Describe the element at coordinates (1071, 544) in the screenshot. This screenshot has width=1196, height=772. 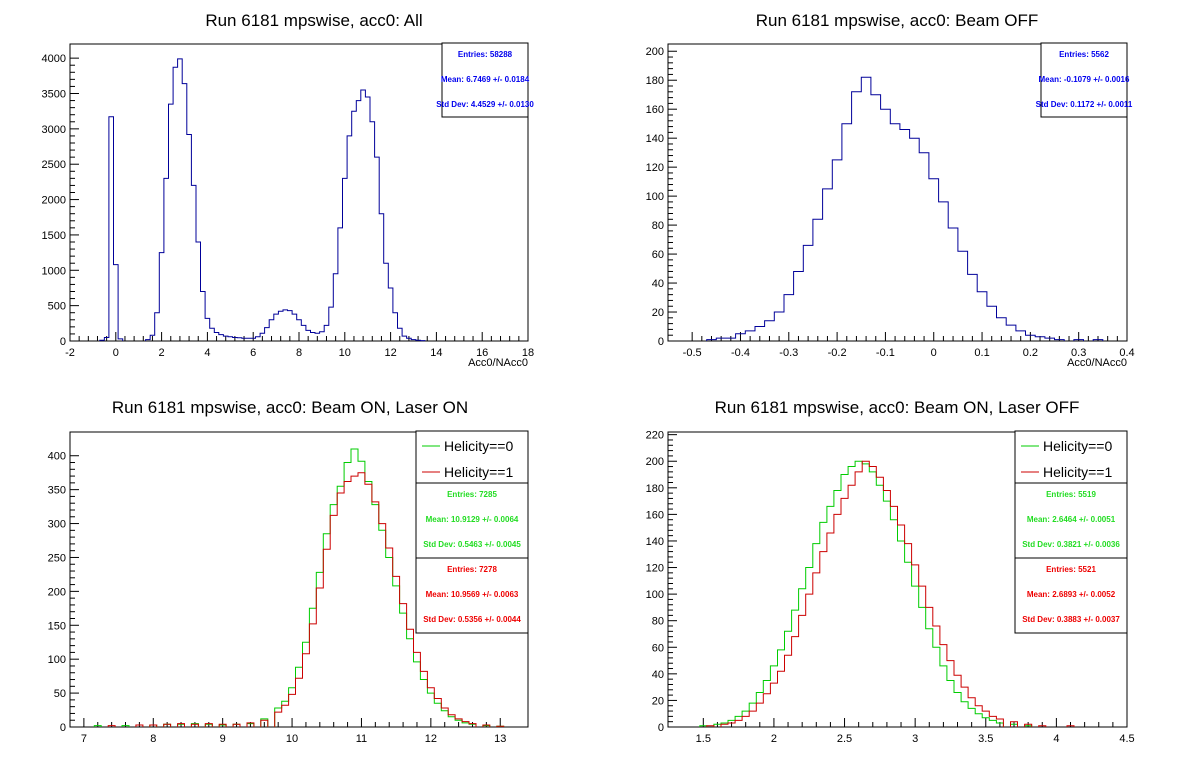
I see `stats-std: Std Dev: 0.3821 +/- 0.0036` at that location.